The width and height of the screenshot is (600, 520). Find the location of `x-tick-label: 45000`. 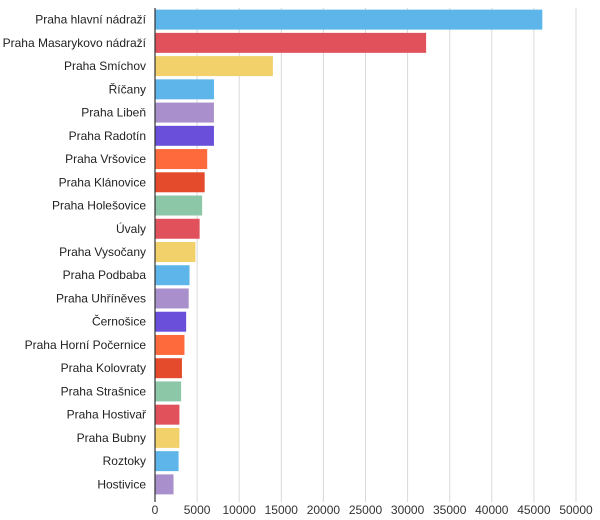

x-tick-label: 45000 is located at coordinates (534, 510).